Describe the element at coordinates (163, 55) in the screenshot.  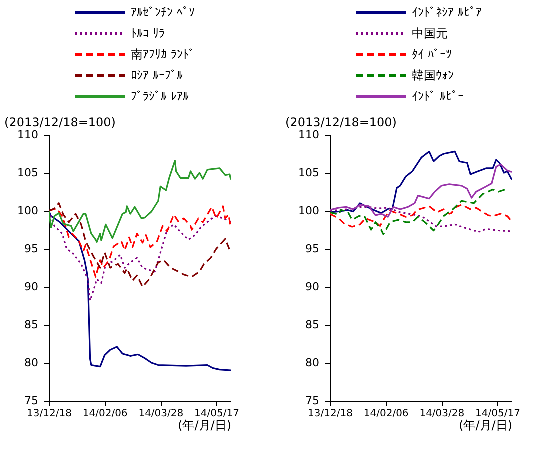
I see `legend-label: 南ｱﾌﾘｶ ﾗﾝﾄﾞ` at that location.